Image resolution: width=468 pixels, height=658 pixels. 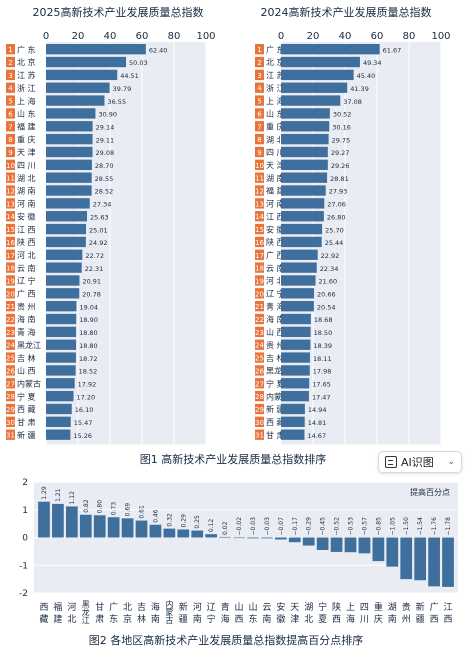 What do you see at coordinates (275, 306) in the screenshot?
I see `province-label: 青 海` at bounding box center [275, 306].